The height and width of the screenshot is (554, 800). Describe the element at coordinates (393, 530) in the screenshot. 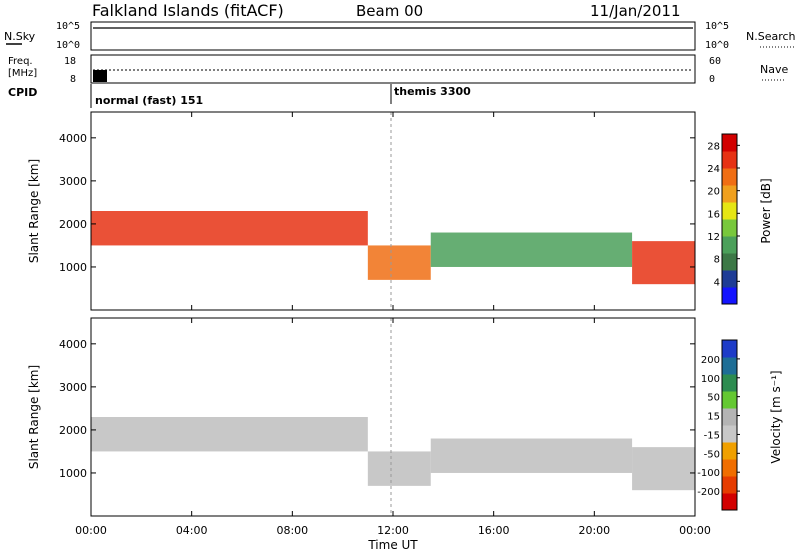

I see `x-tick-label: 12:00` at that location.